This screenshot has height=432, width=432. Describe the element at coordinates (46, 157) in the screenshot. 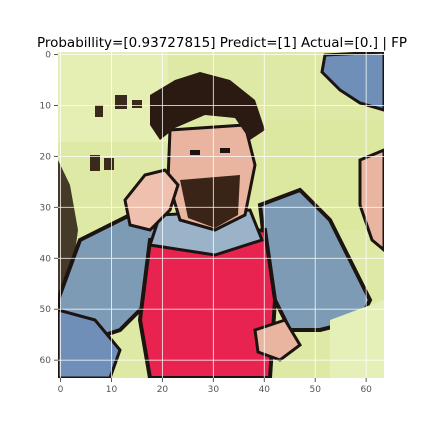

I see `y-tick-label: 20` at that location.